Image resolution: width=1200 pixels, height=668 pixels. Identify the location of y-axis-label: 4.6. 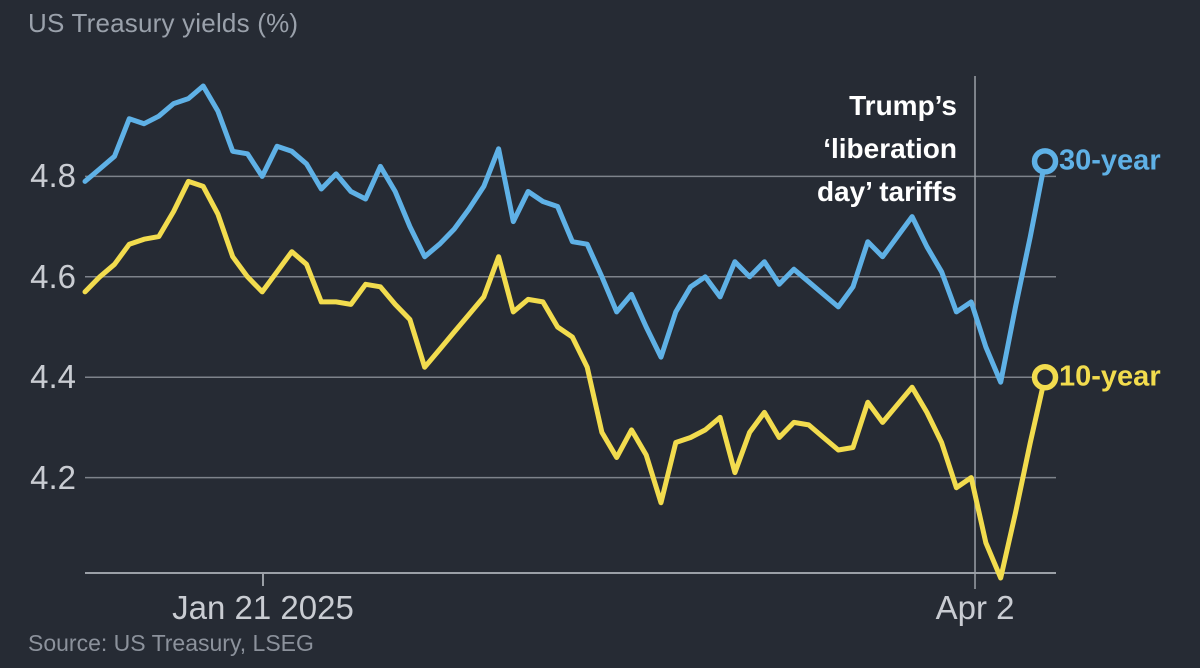
(53, 276).